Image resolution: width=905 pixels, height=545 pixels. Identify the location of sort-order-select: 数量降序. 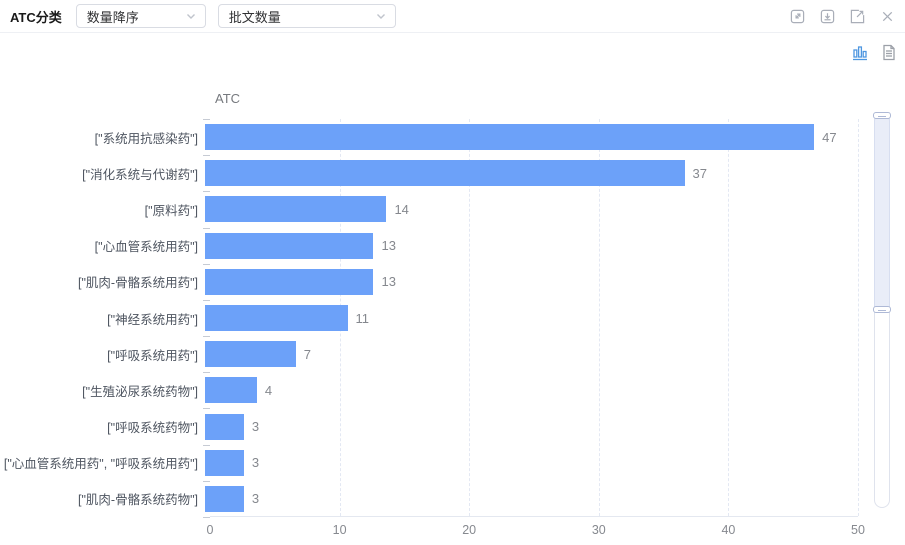
(140, 16).